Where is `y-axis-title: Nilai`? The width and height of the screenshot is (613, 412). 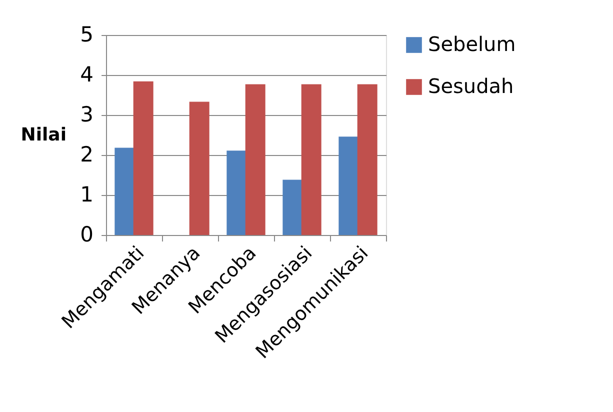
y-axis-title: Nilai is located at coordinates (43, 135).